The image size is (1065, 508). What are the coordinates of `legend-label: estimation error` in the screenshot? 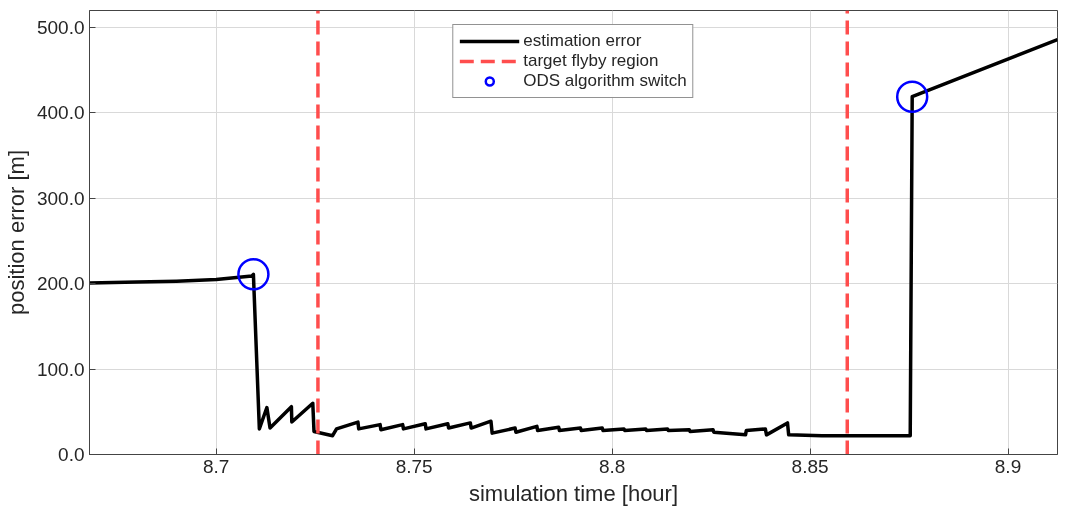 It's located at (582, 41).